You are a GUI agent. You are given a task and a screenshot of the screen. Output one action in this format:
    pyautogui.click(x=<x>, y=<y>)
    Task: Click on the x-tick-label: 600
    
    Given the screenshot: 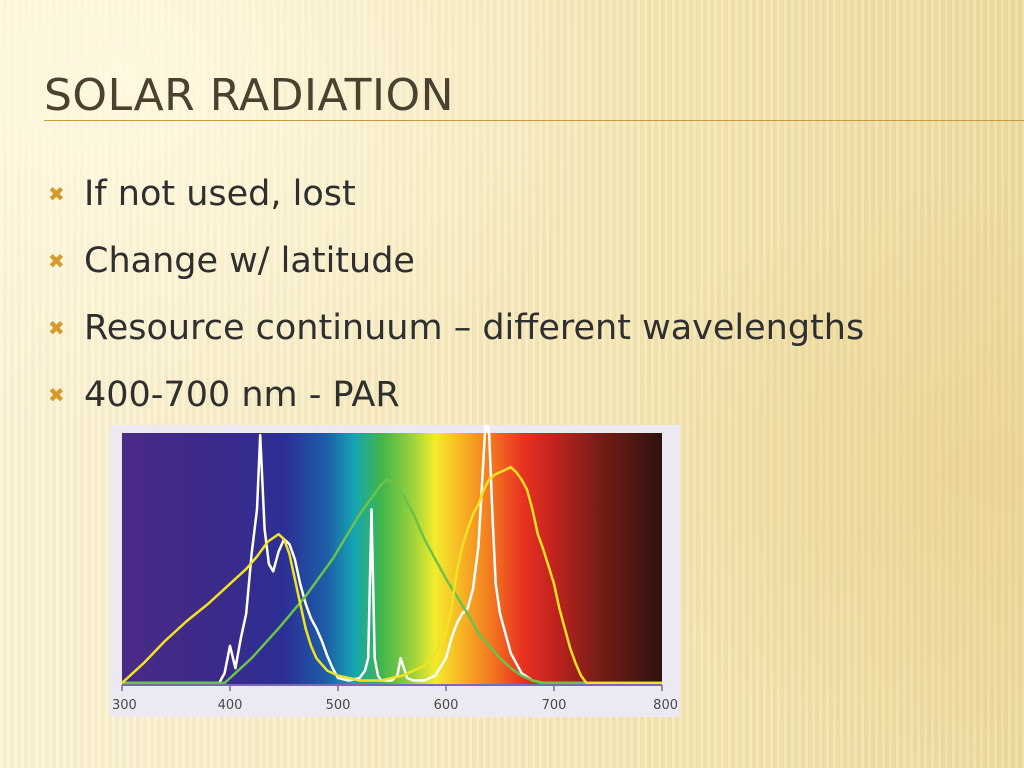 What is the action you would take?
    pyautogui.click(x=446, y=705)
    